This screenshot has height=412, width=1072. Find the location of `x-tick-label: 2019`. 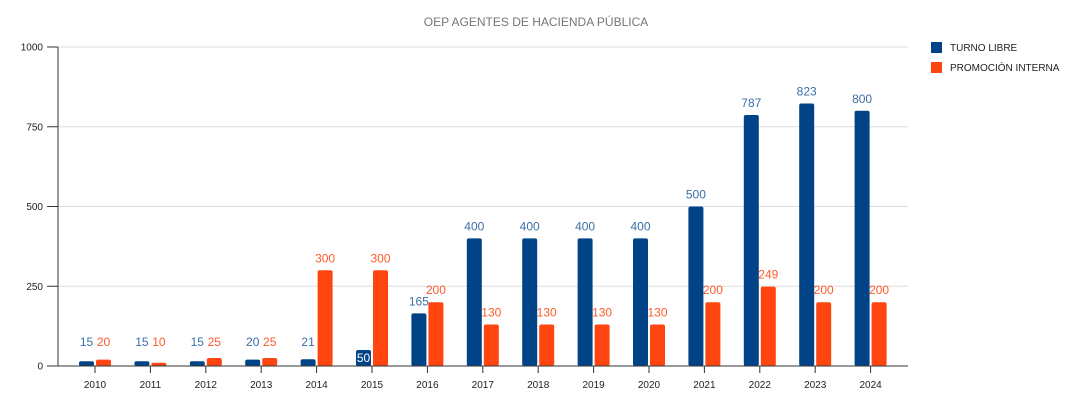

x-tick-label: 2019 is located at coordinates (593, 385).